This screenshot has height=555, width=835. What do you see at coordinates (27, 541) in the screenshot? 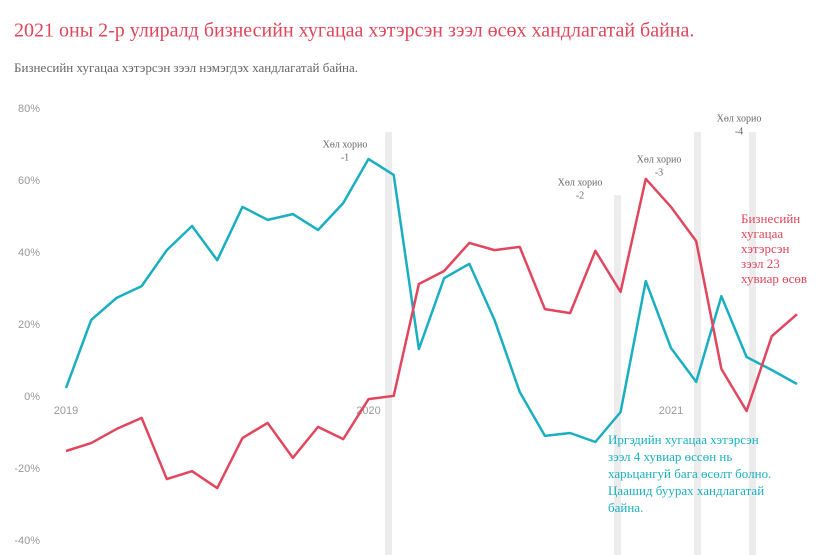
I see `y-tick-label: -40%` at bounding box center [27, 541].